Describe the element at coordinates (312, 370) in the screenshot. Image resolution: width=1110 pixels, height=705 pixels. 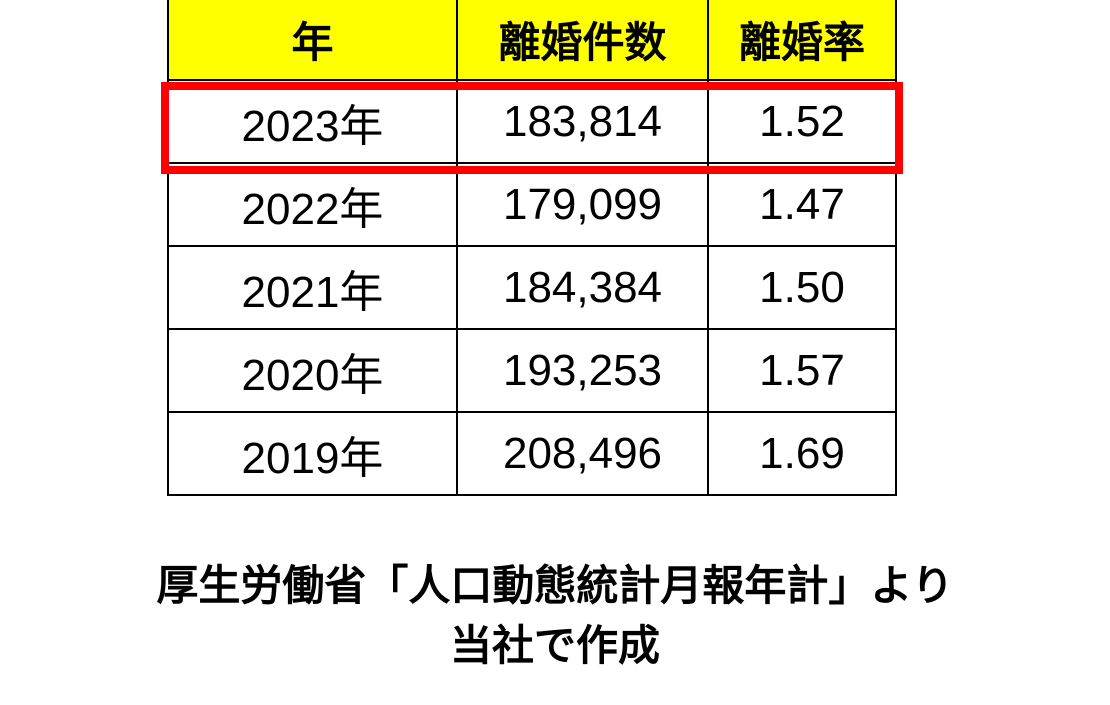
I see `cell-year: 2020年` at that location.